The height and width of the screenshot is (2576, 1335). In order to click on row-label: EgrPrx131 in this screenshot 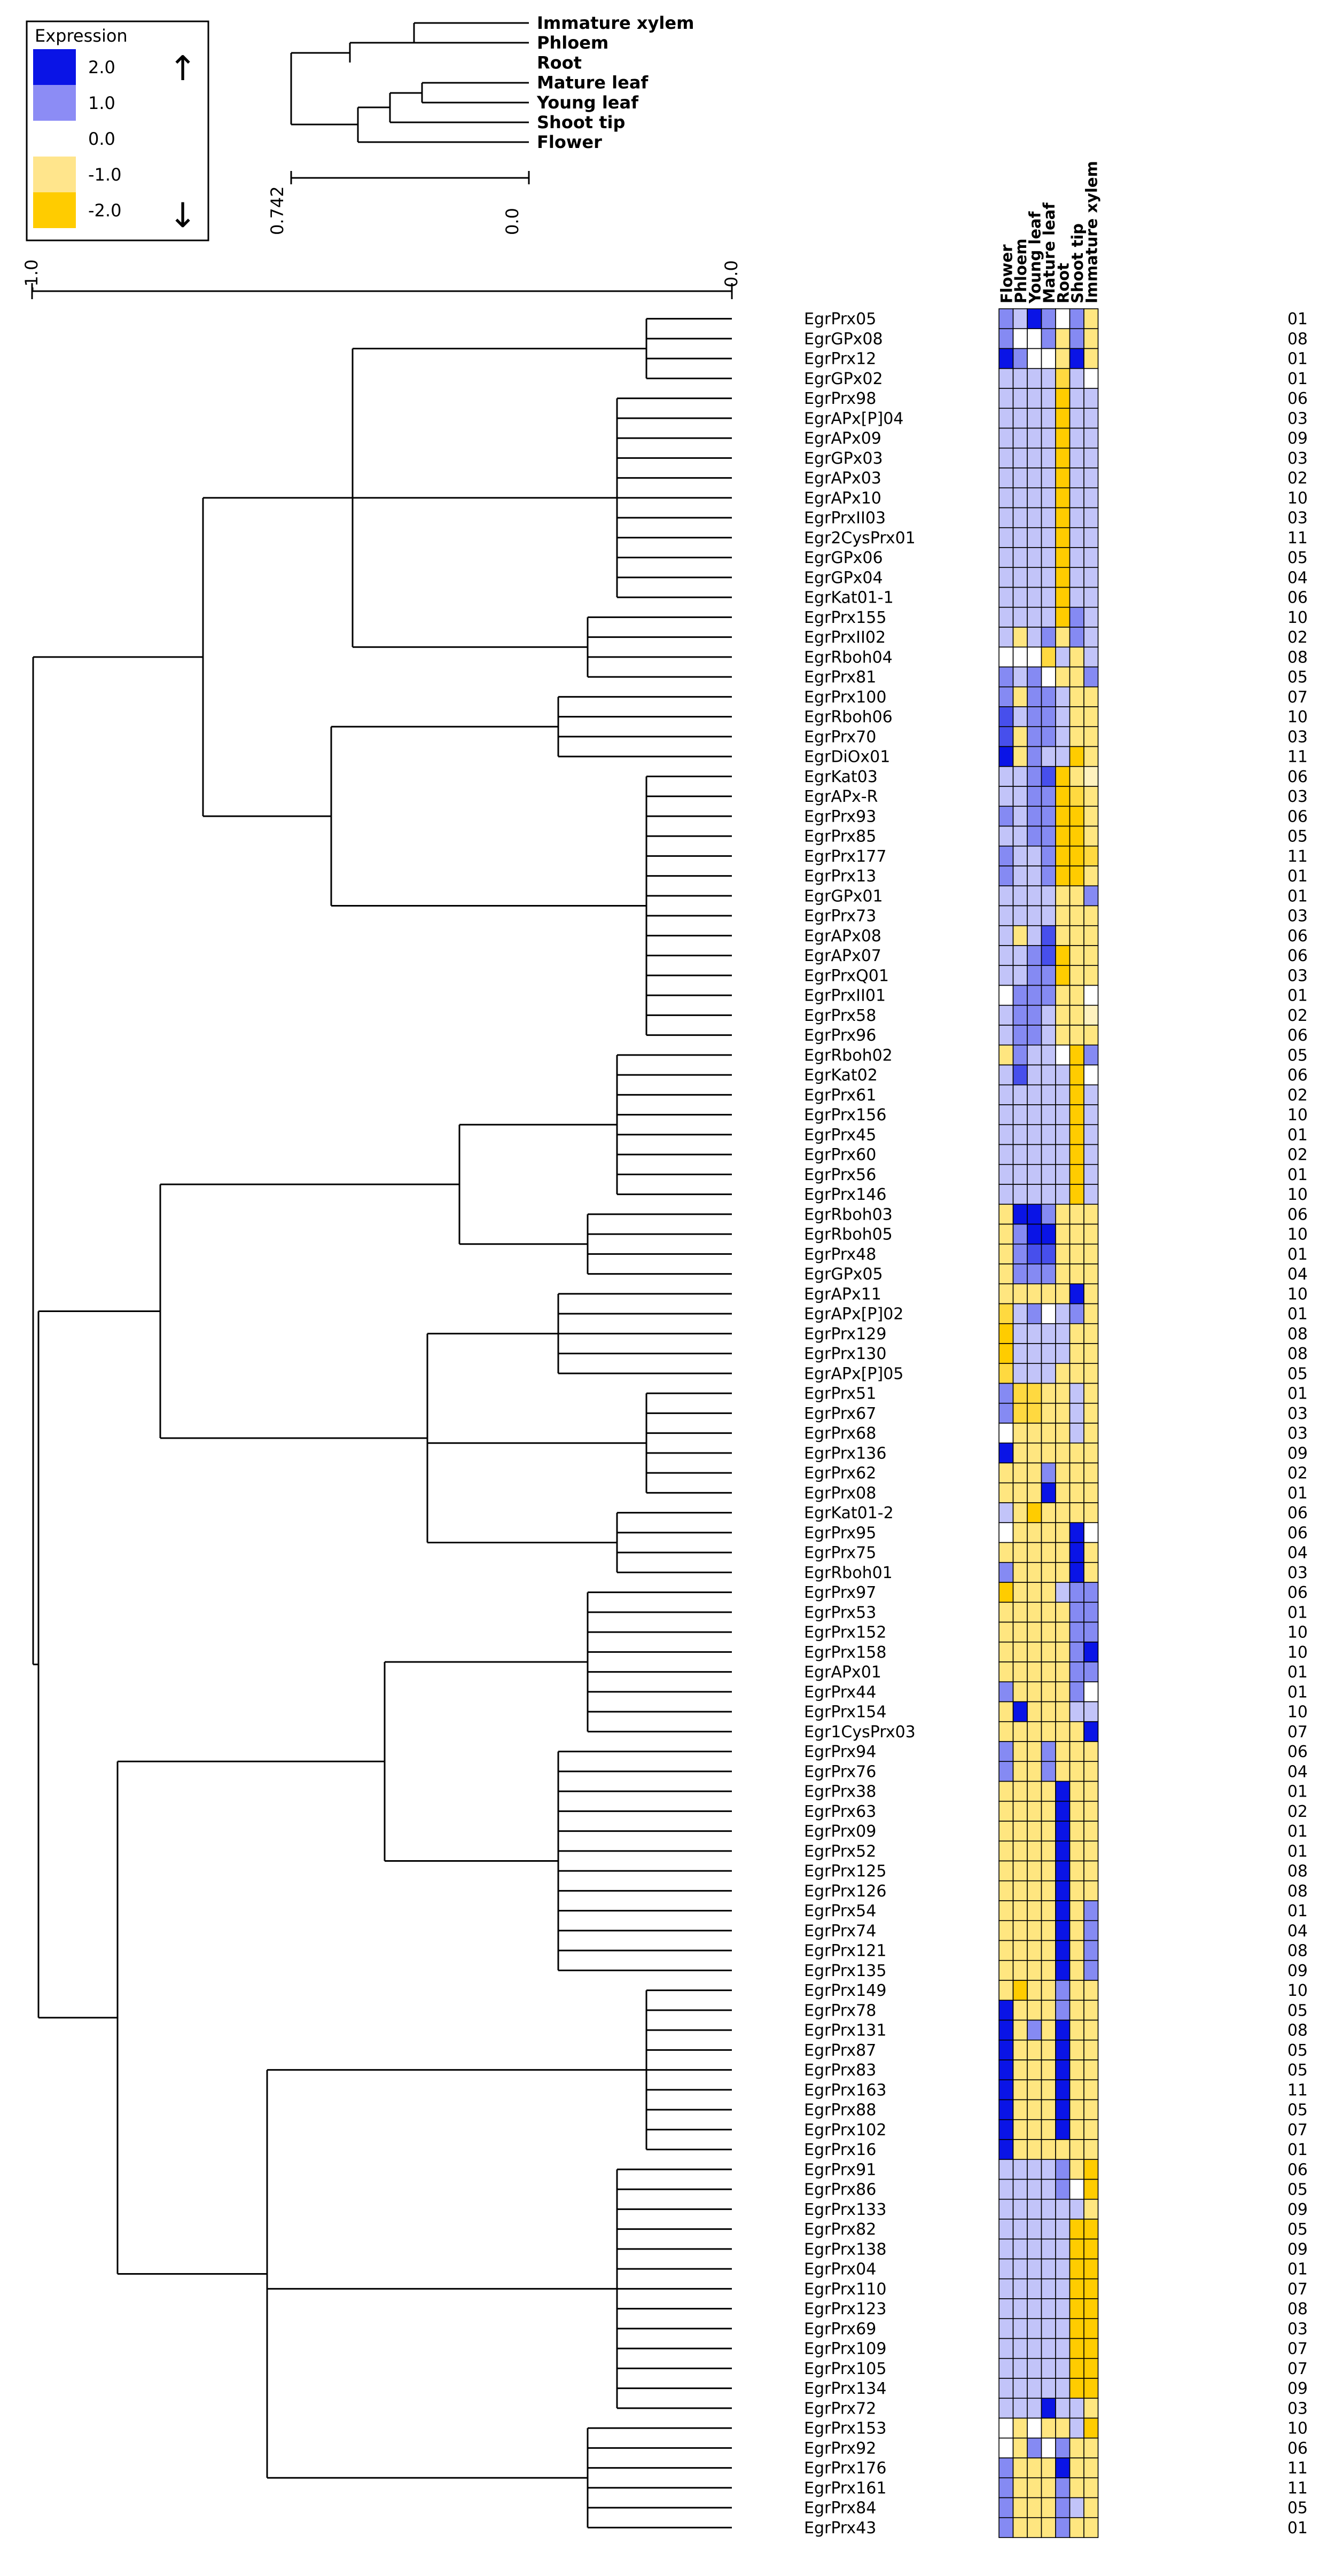, I will do `click(845, 2030)`.